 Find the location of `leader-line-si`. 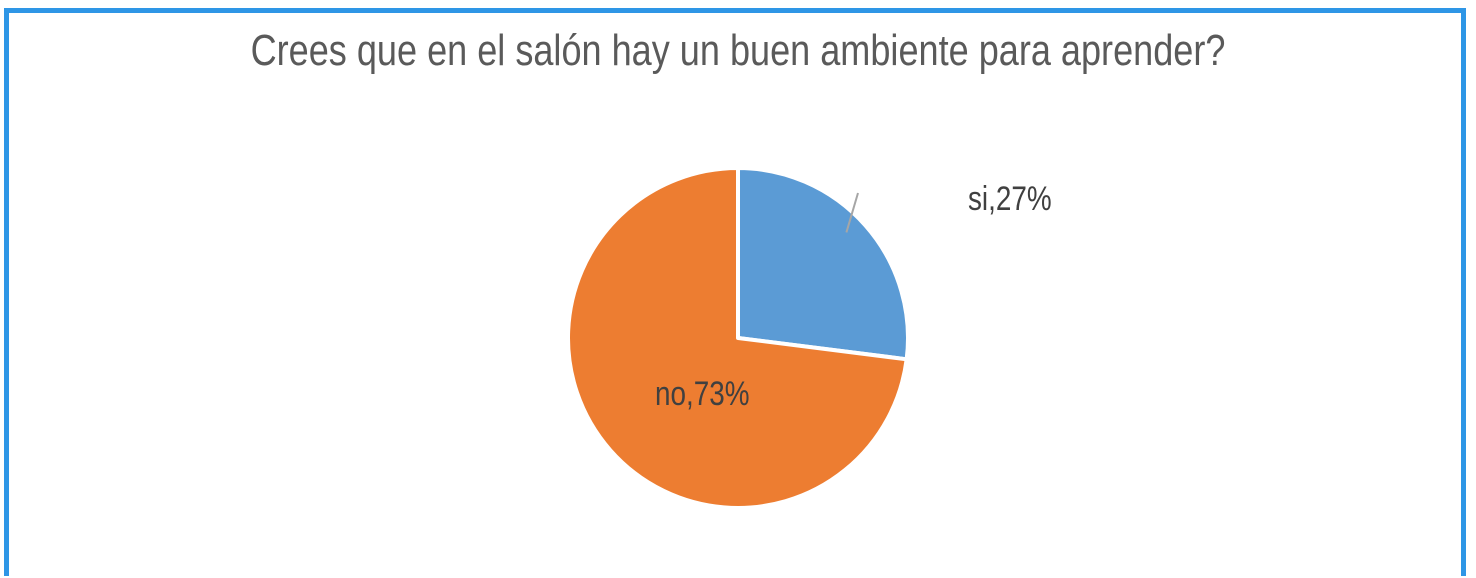

leader-line-si is located at coordinates (852, 212).